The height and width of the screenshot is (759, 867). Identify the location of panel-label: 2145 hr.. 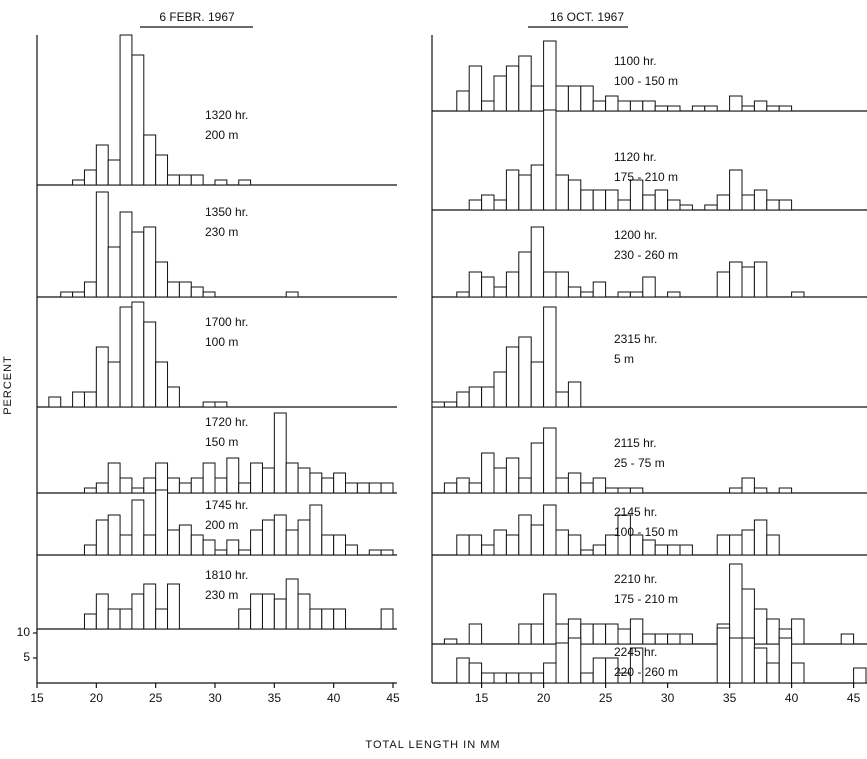
(635, 512).